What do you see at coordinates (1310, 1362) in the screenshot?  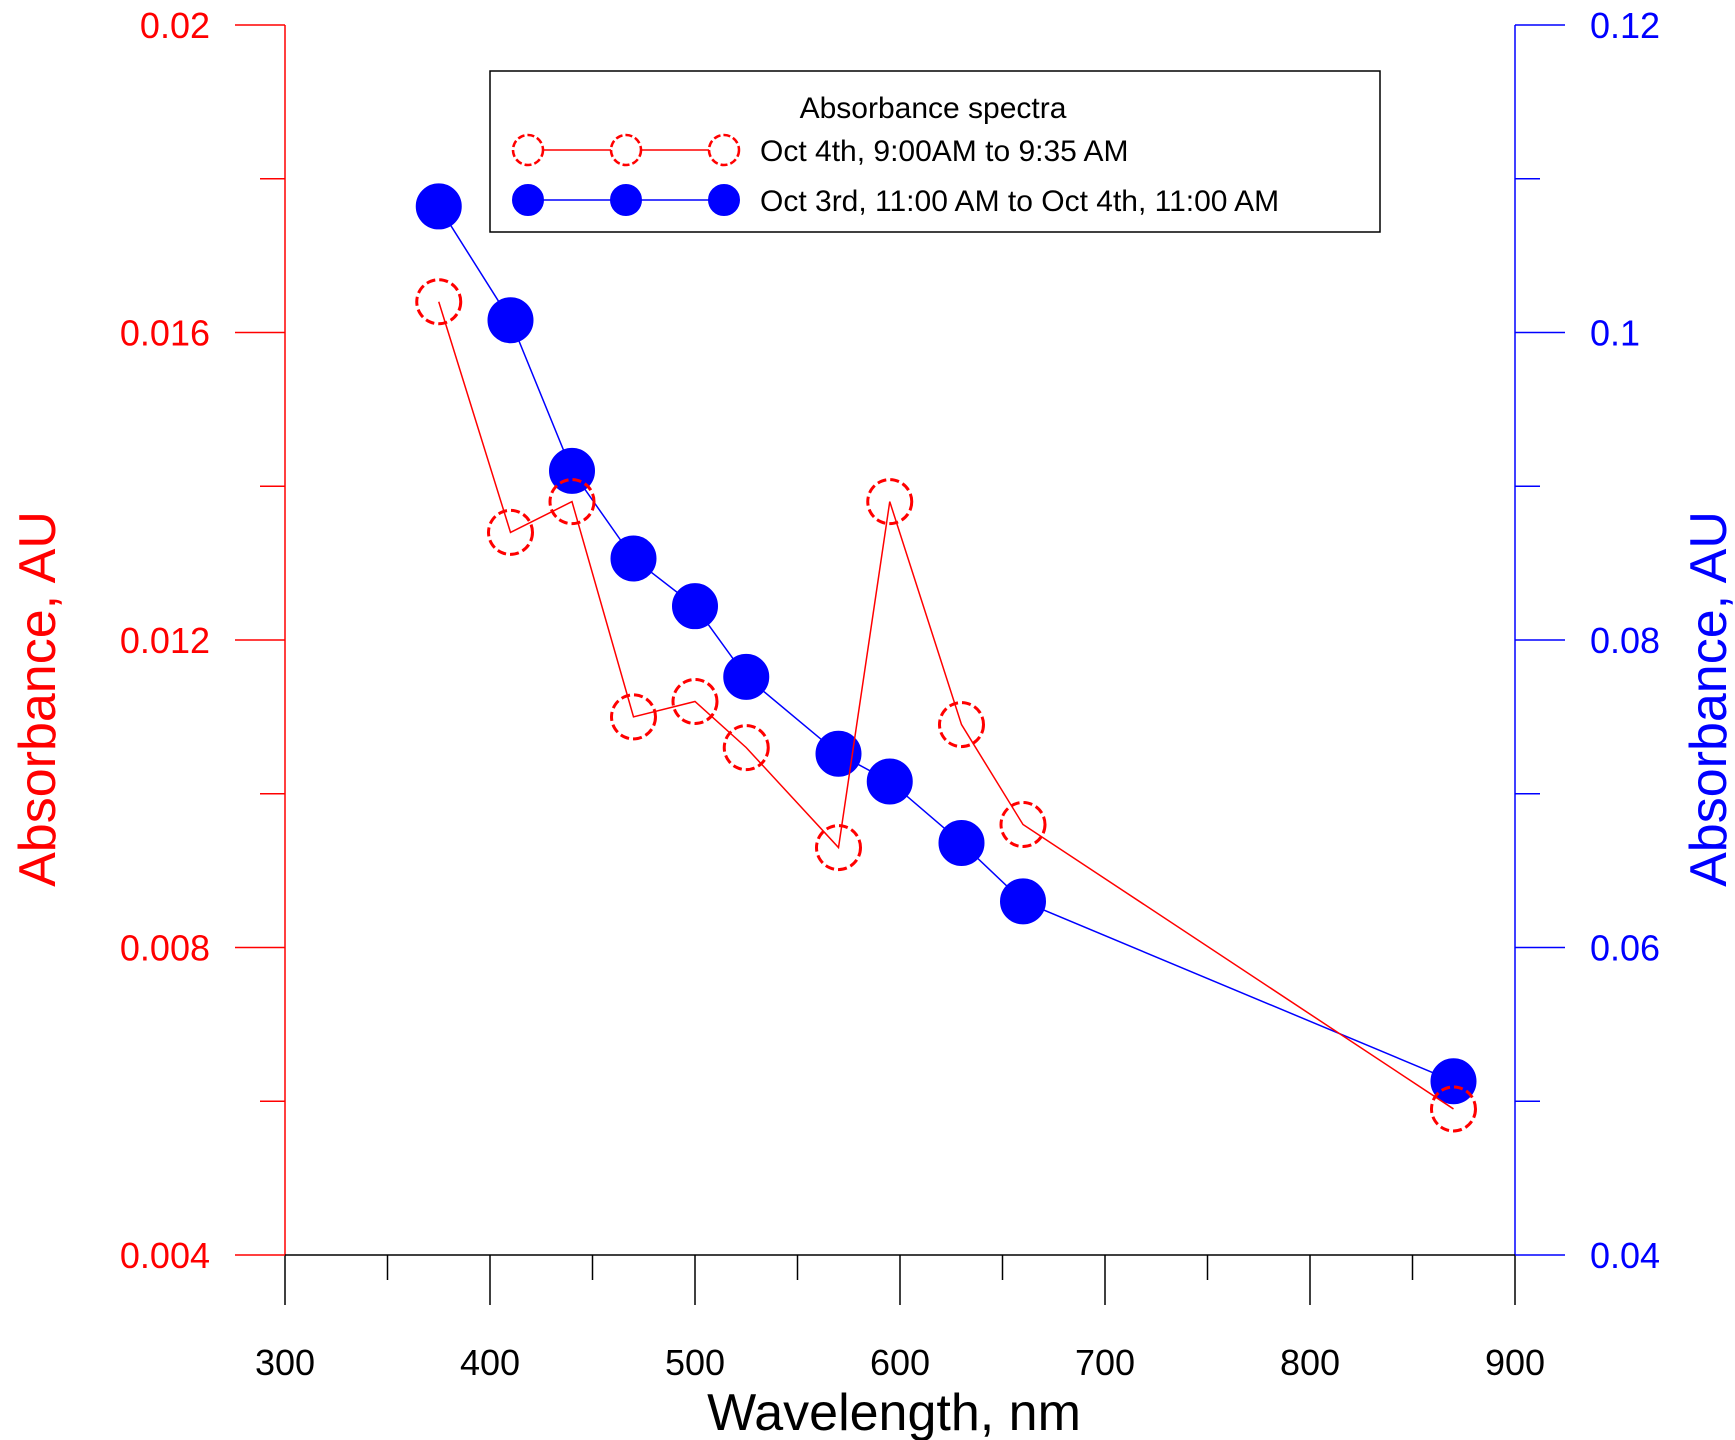 I see `x-tick-label: 800` at bounding box center [1310, 1362].